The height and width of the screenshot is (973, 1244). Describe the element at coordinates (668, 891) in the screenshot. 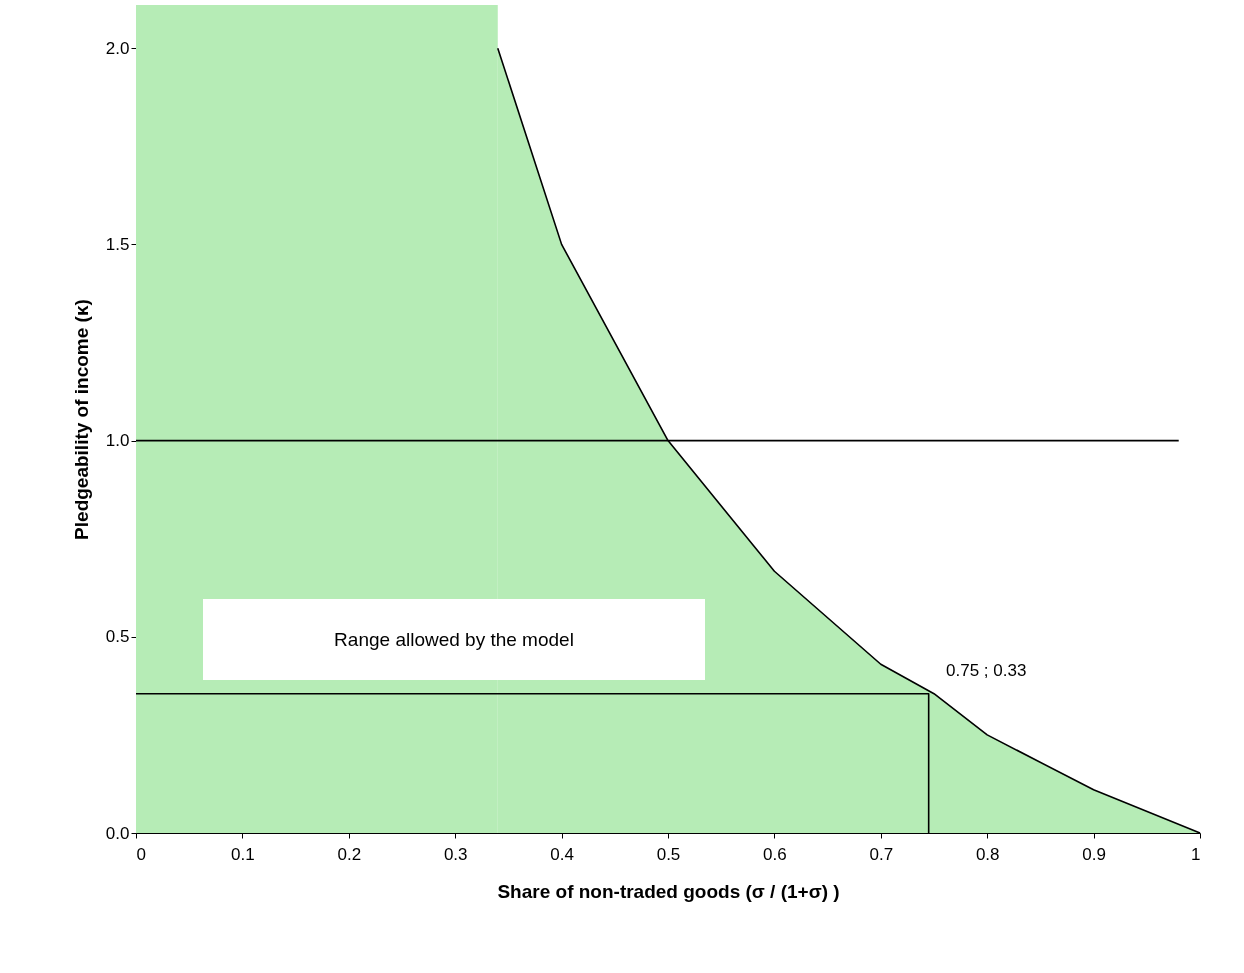

I see `x-axis-title: Share of non-traded goods (σ / (1+σ) )` at that location.